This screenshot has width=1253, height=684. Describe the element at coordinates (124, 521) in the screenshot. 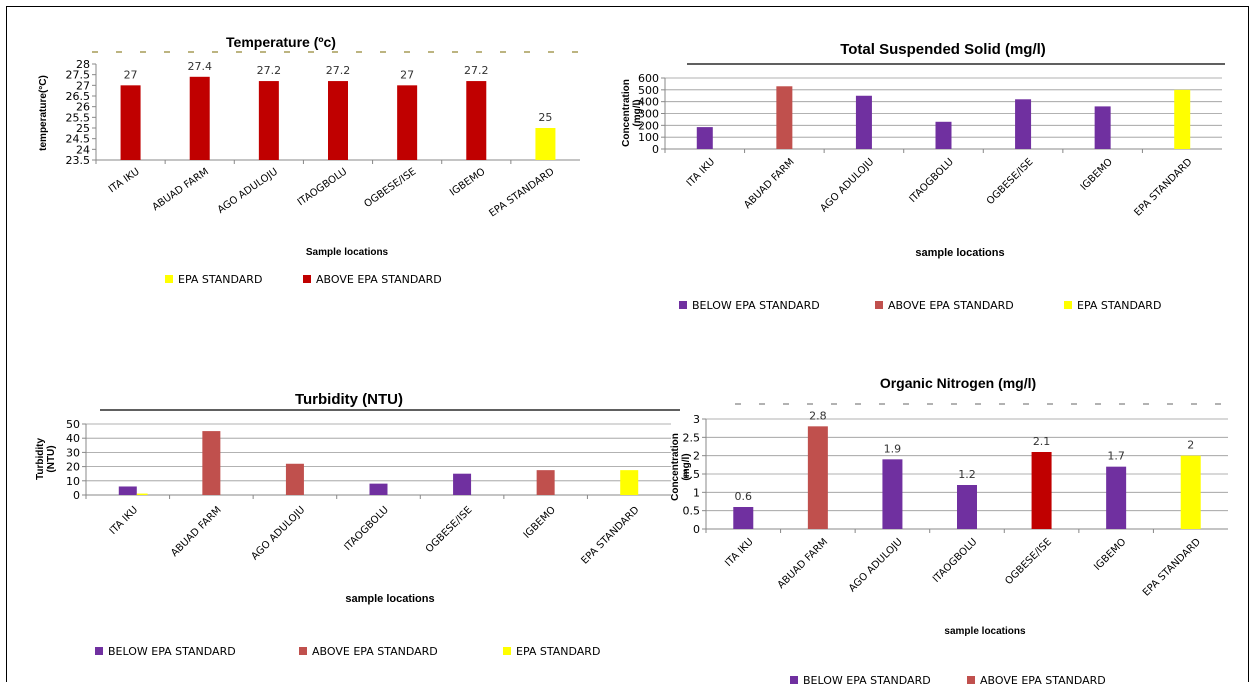

I see `turbidity-category-label: ITA IKU` at that location.